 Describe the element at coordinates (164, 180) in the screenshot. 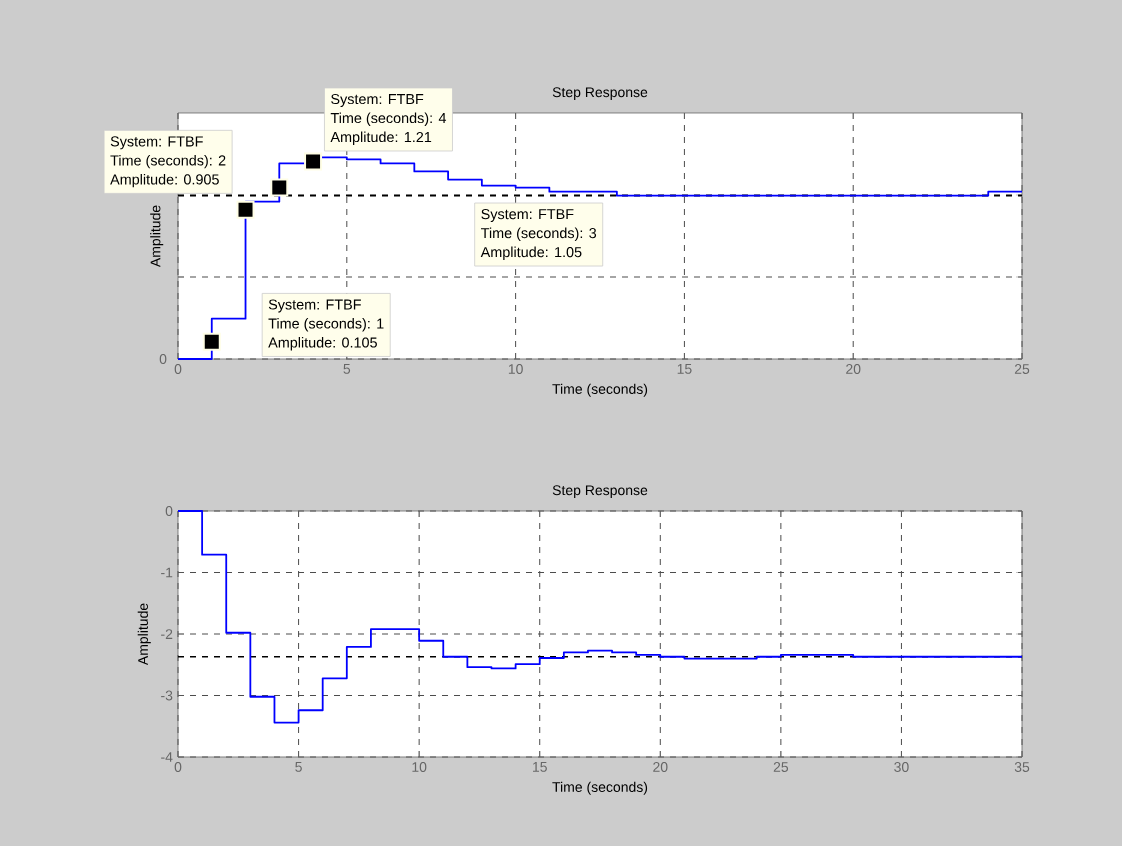

I see `annotation: Amplitude: 0.905` at that location.